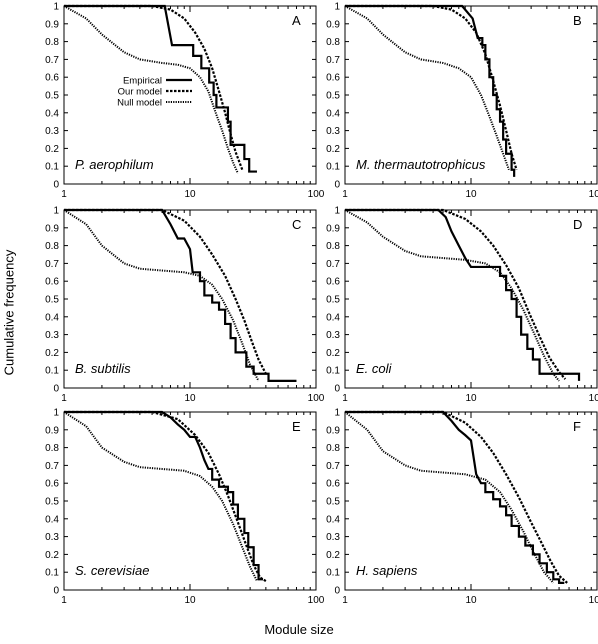 This screenshot has height=644, width=598. What do you see at coordinates (103, 368) in the screenshot?
I see `organism-label: B. subtilis` at bounding box center [103, 368].